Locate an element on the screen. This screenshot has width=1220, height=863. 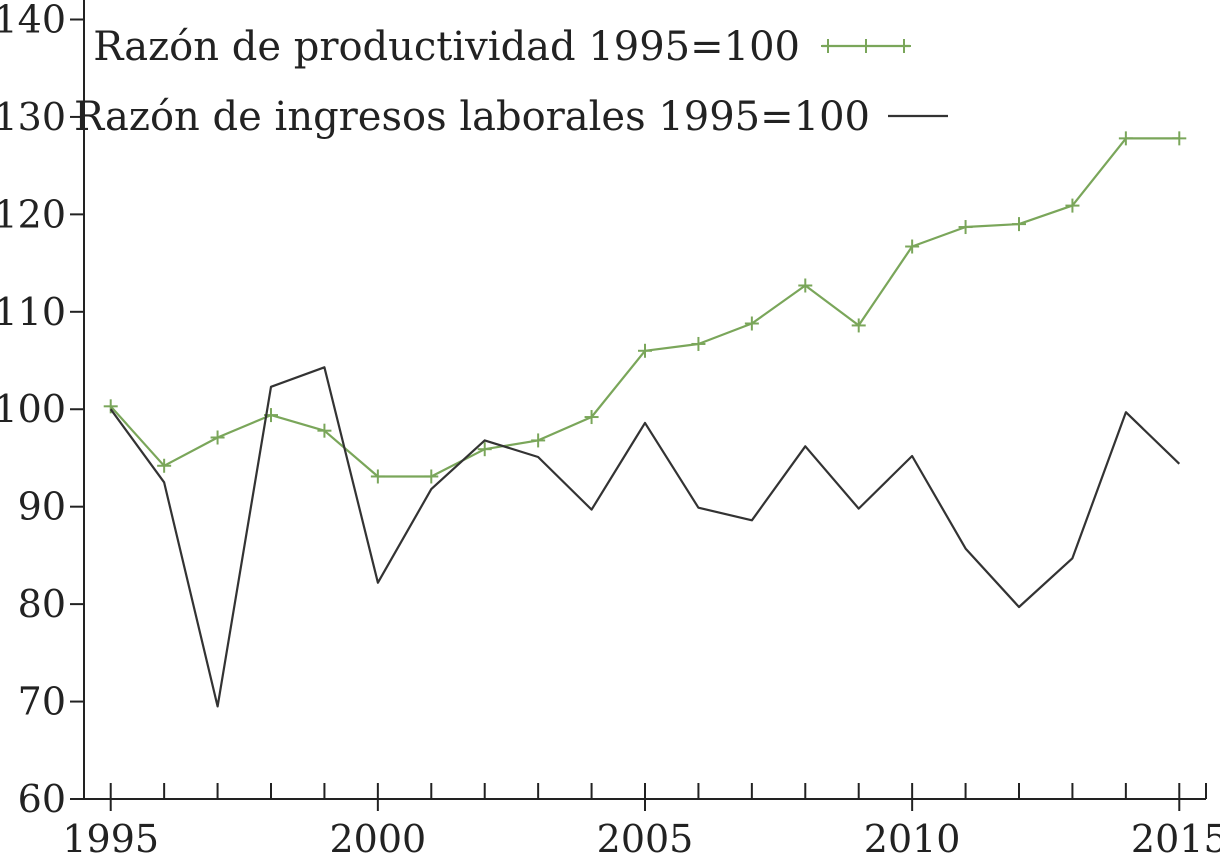
y-tick-label: 80 is located at coordinates (42, 604).